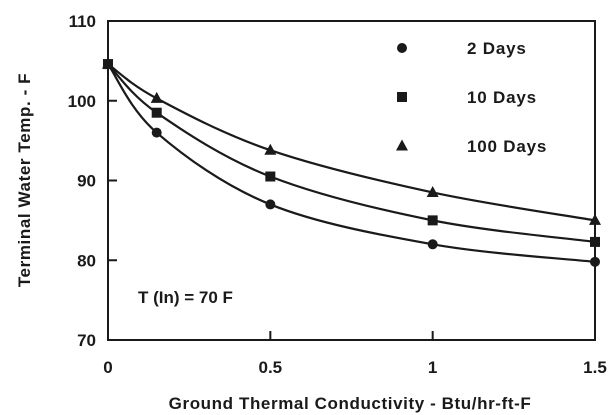  I want to click on y-tick-label: 80, so click(86, 260).